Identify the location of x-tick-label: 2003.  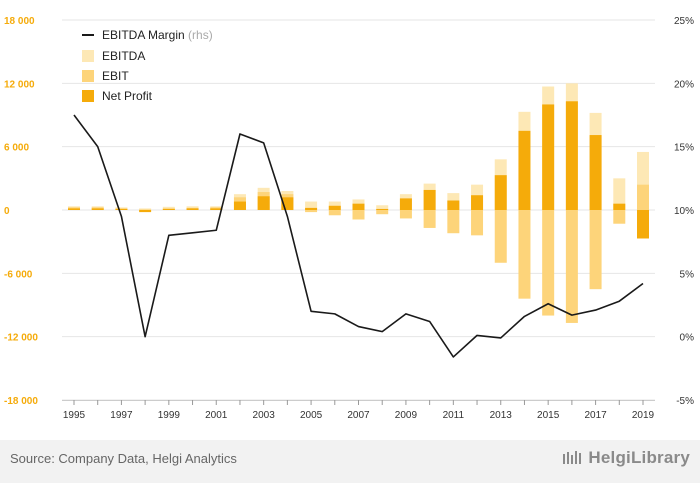
(264, 415).